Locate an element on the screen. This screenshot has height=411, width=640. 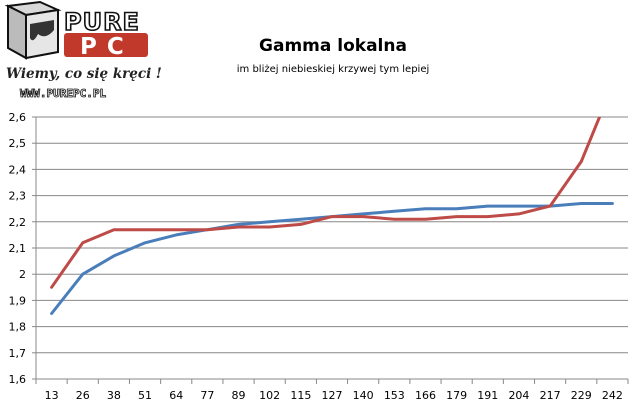
logo-slogan: Wiemy, co się kręci ! is located at coordinates (84, 74).